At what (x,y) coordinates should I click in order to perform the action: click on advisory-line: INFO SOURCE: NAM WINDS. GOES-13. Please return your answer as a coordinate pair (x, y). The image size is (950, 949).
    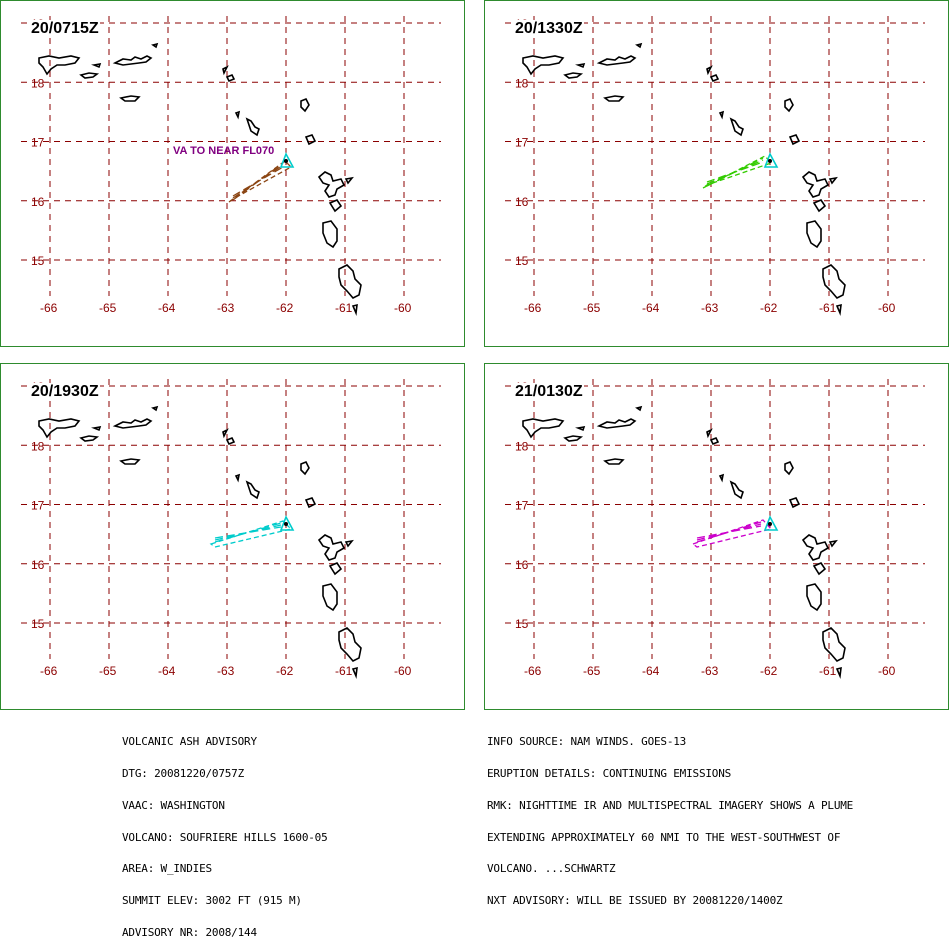
    Looking at the image, I should click on (587, 742).